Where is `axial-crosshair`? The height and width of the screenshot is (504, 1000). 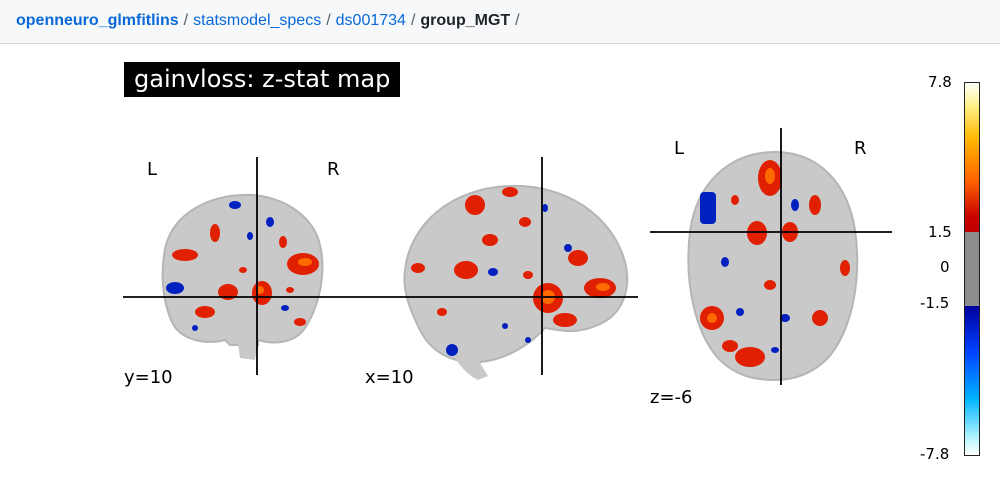
axial-crosshair is located at coordinates (771, 256).